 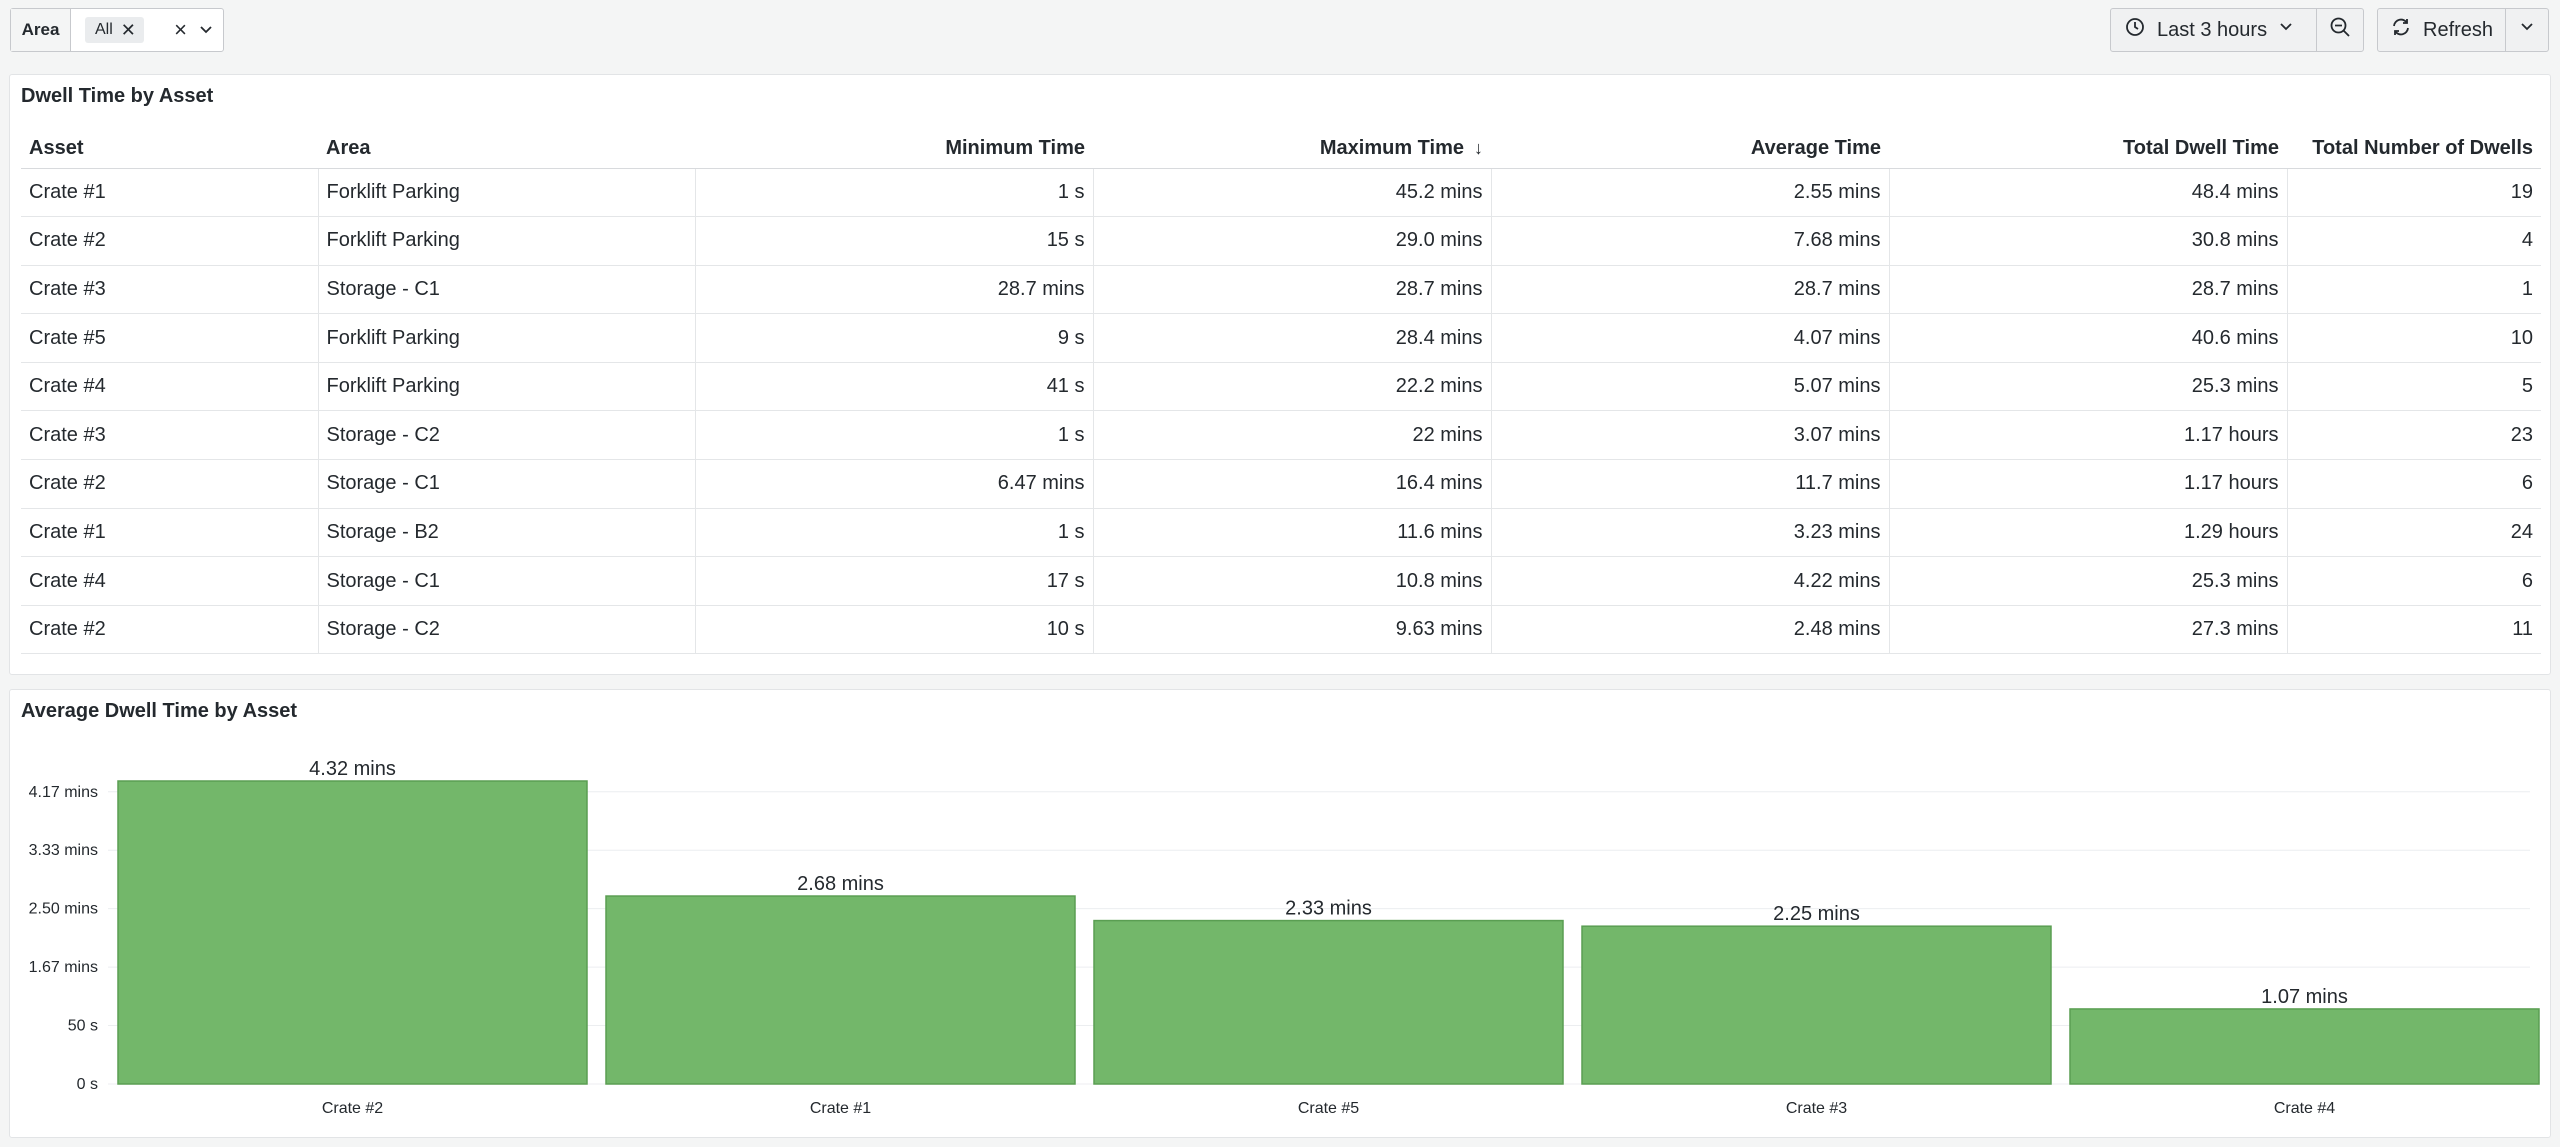 What do you see at coordinates (894, 149) in the screenshot?
I see `column-header-minimum-time: Minimum Time` at bounding box center [894, 149].